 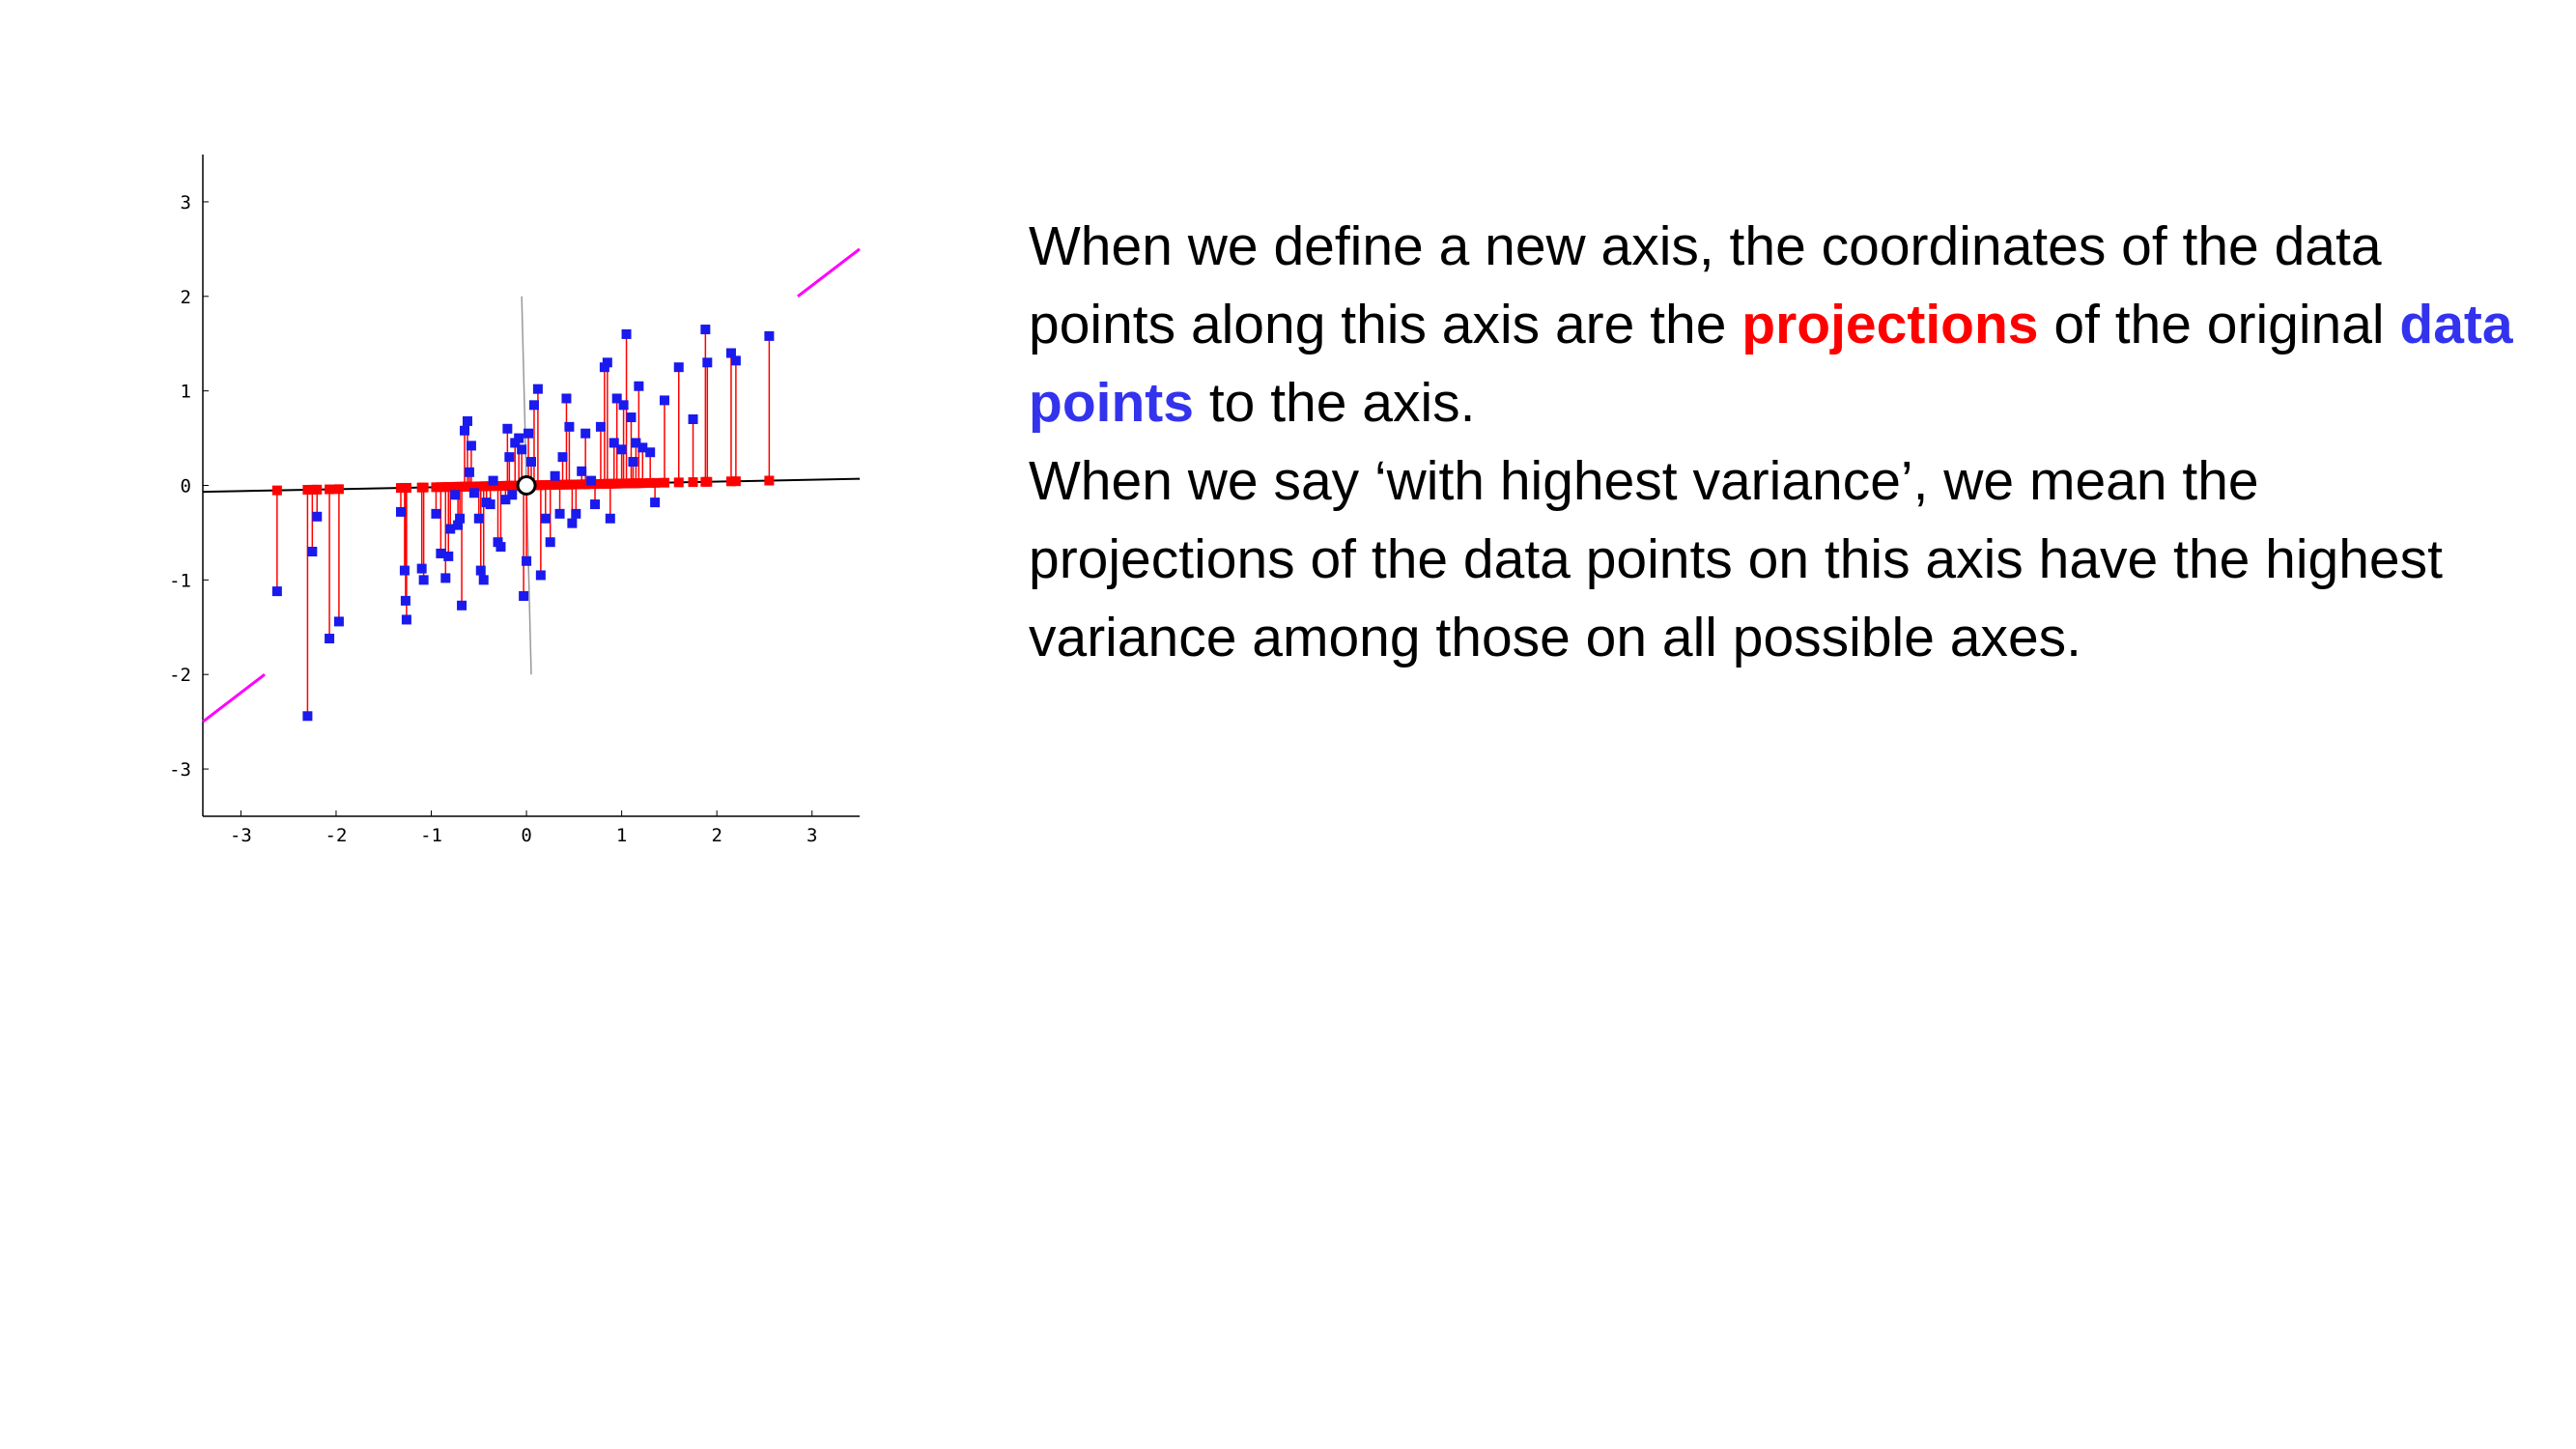 I want to click on y-tick-label: 1, so click(x=186, y=392).